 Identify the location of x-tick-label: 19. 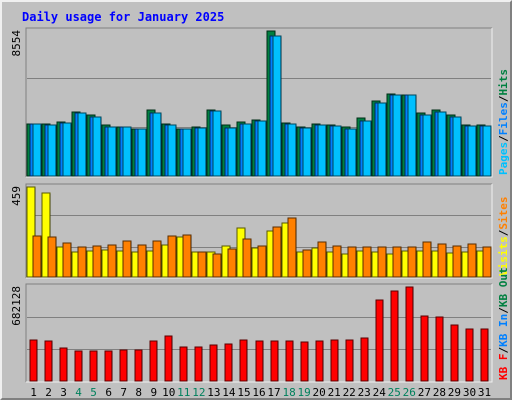
(303, 392).